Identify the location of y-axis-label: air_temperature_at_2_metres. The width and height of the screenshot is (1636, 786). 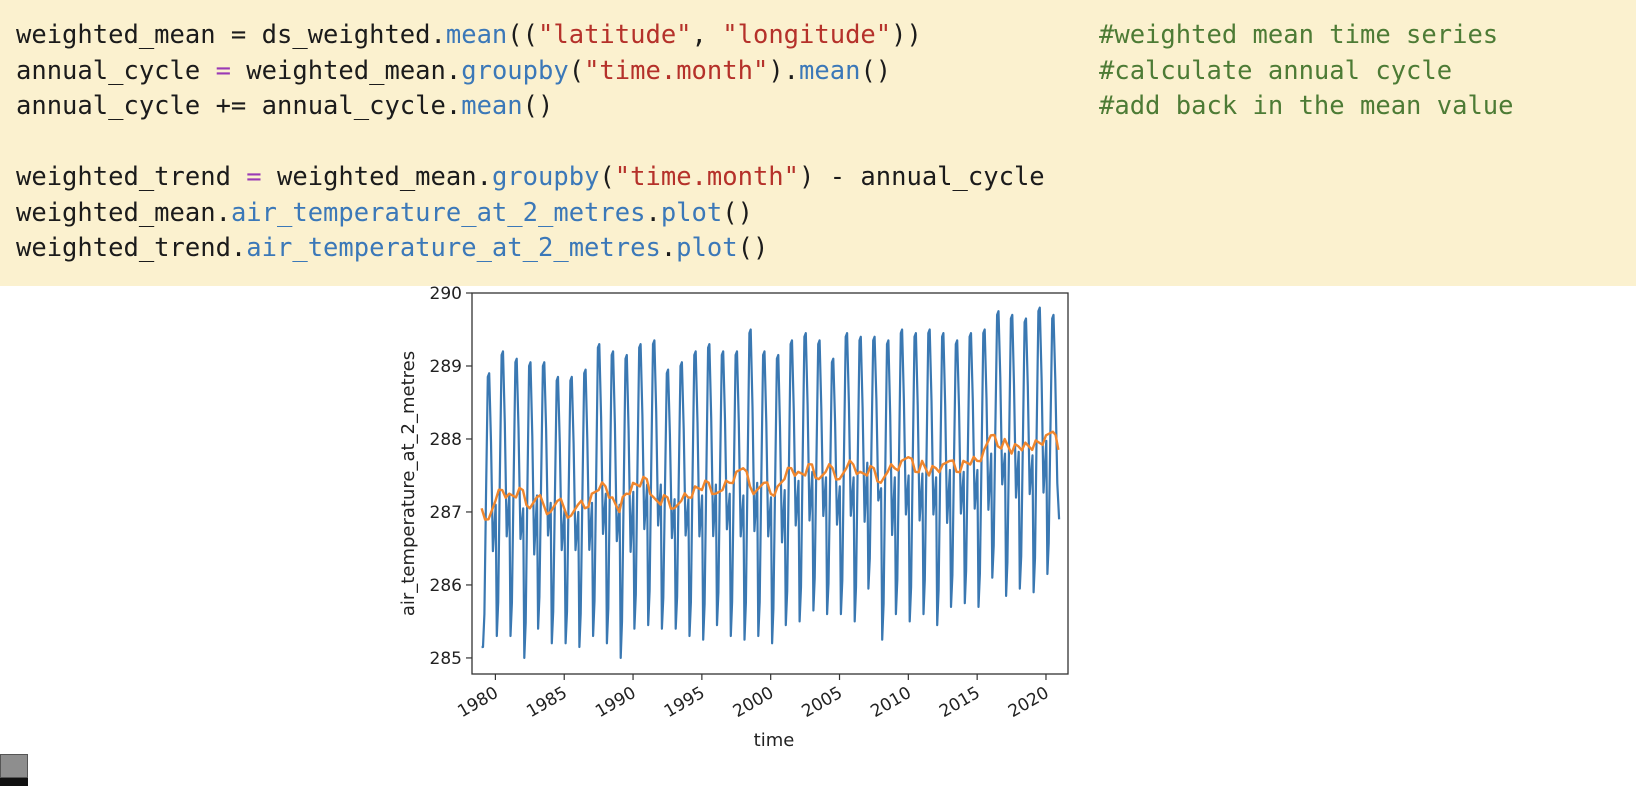
(408, 483).